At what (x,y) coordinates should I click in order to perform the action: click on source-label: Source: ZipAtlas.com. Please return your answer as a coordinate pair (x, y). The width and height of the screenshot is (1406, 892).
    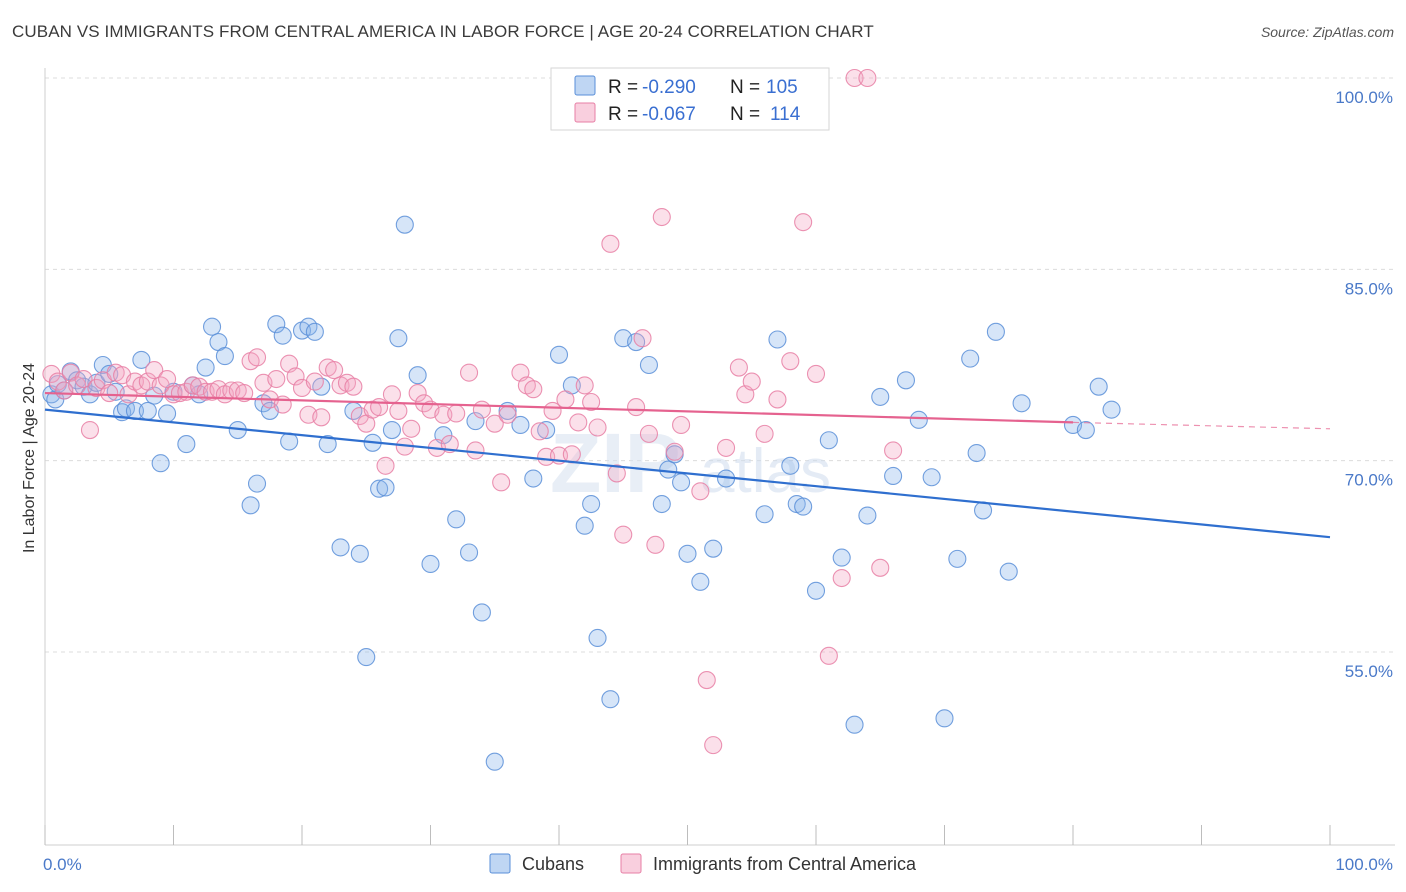
    Looking at the image, I should click on (1327, 32).